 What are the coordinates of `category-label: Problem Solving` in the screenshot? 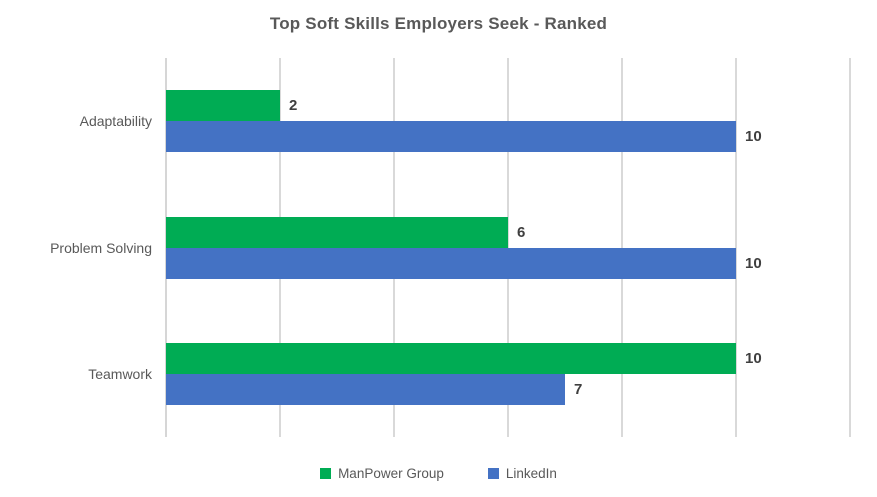 It's located at (101, 247).